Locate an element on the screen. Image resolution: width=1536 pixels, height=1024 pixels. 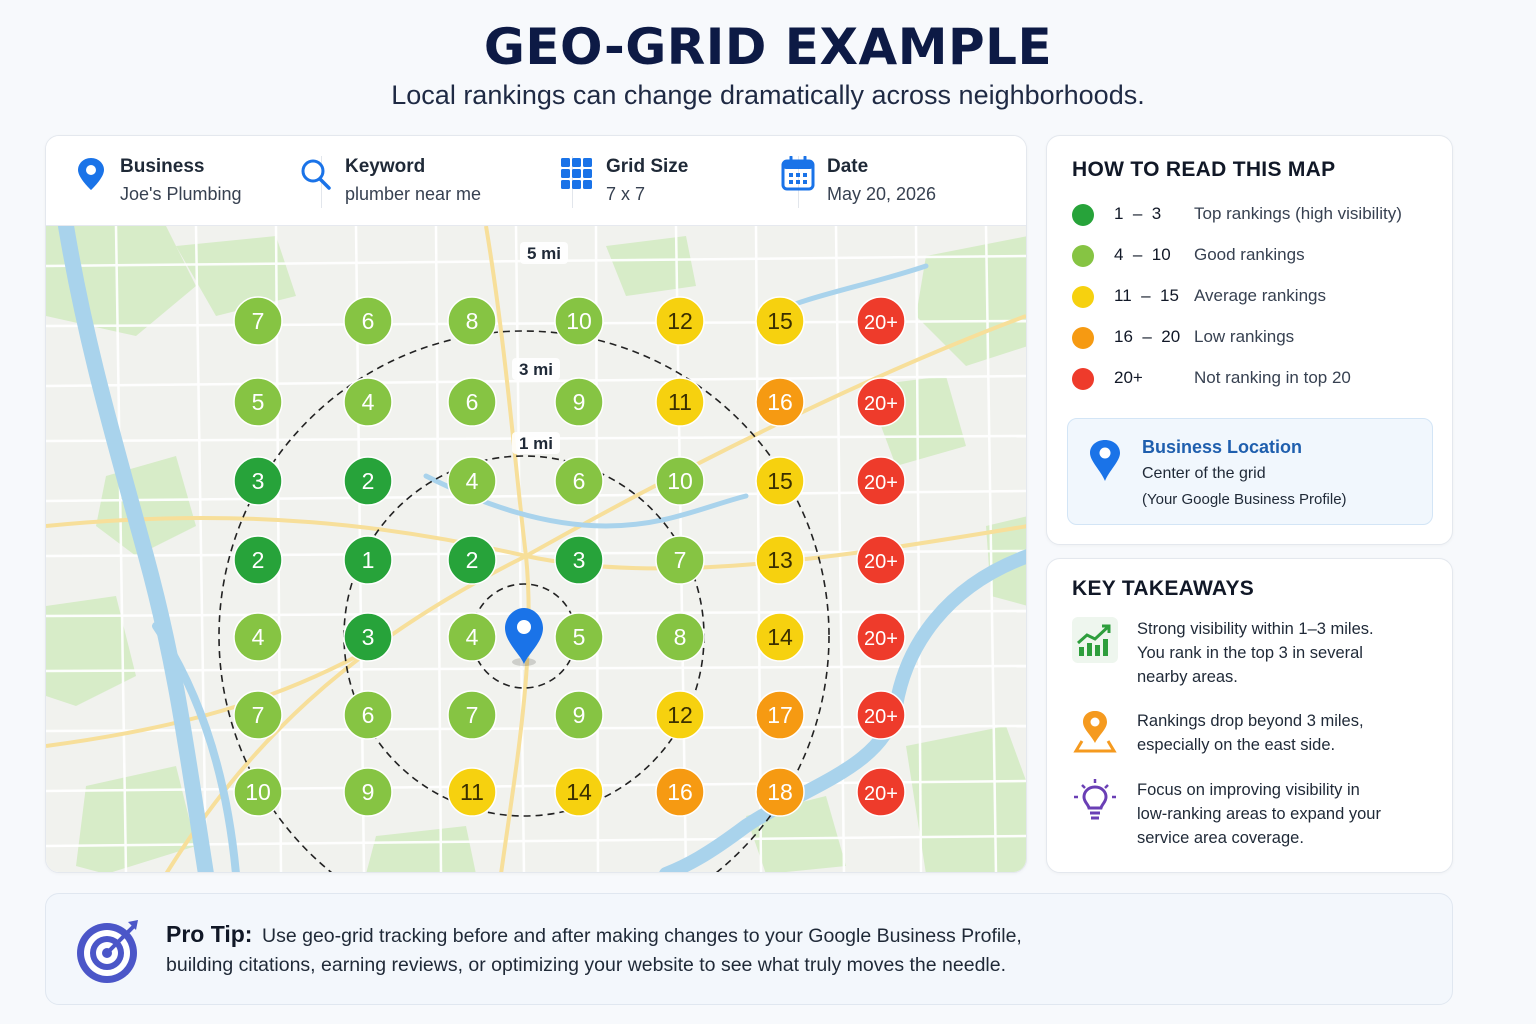
rank-marker: 18 is located at coordinates (780, 792).